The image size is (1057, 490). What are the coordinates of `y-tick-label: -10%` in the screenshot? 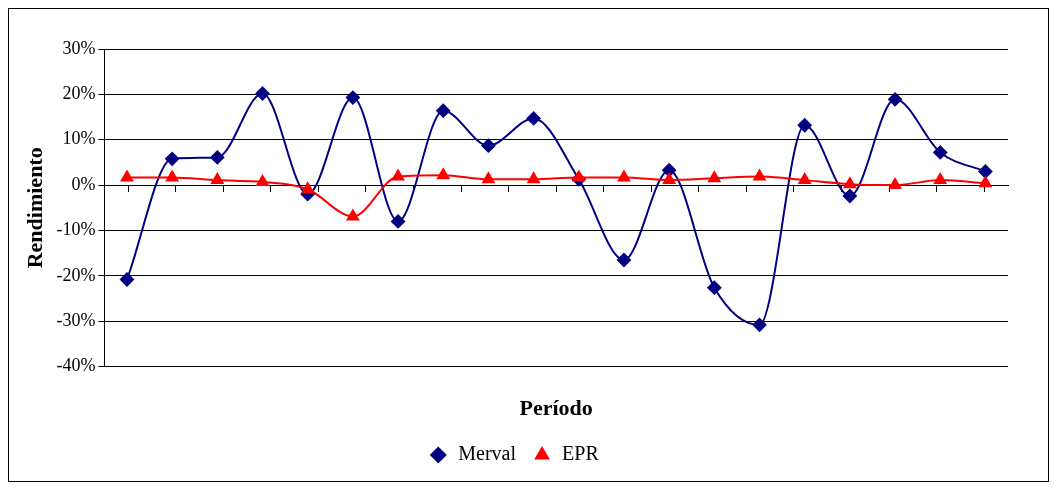 It's located at (76, 229).